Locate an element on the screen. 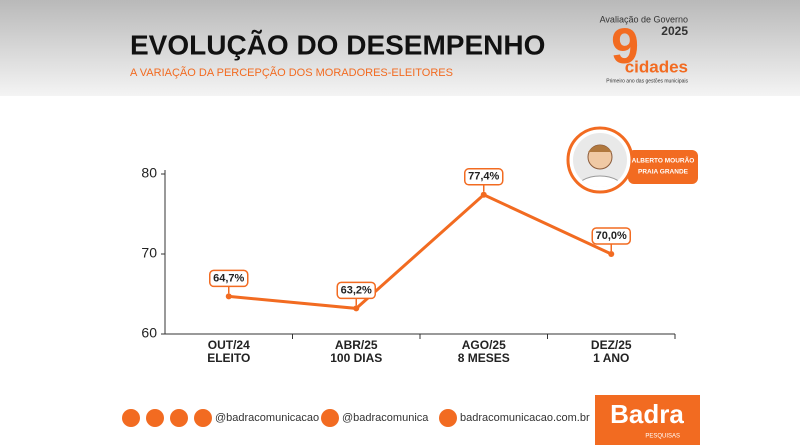 Image resolution: width=800 pixels, height=445 pixels. badge-line: Avaliação de Governo is located at coordinates (644, 19).